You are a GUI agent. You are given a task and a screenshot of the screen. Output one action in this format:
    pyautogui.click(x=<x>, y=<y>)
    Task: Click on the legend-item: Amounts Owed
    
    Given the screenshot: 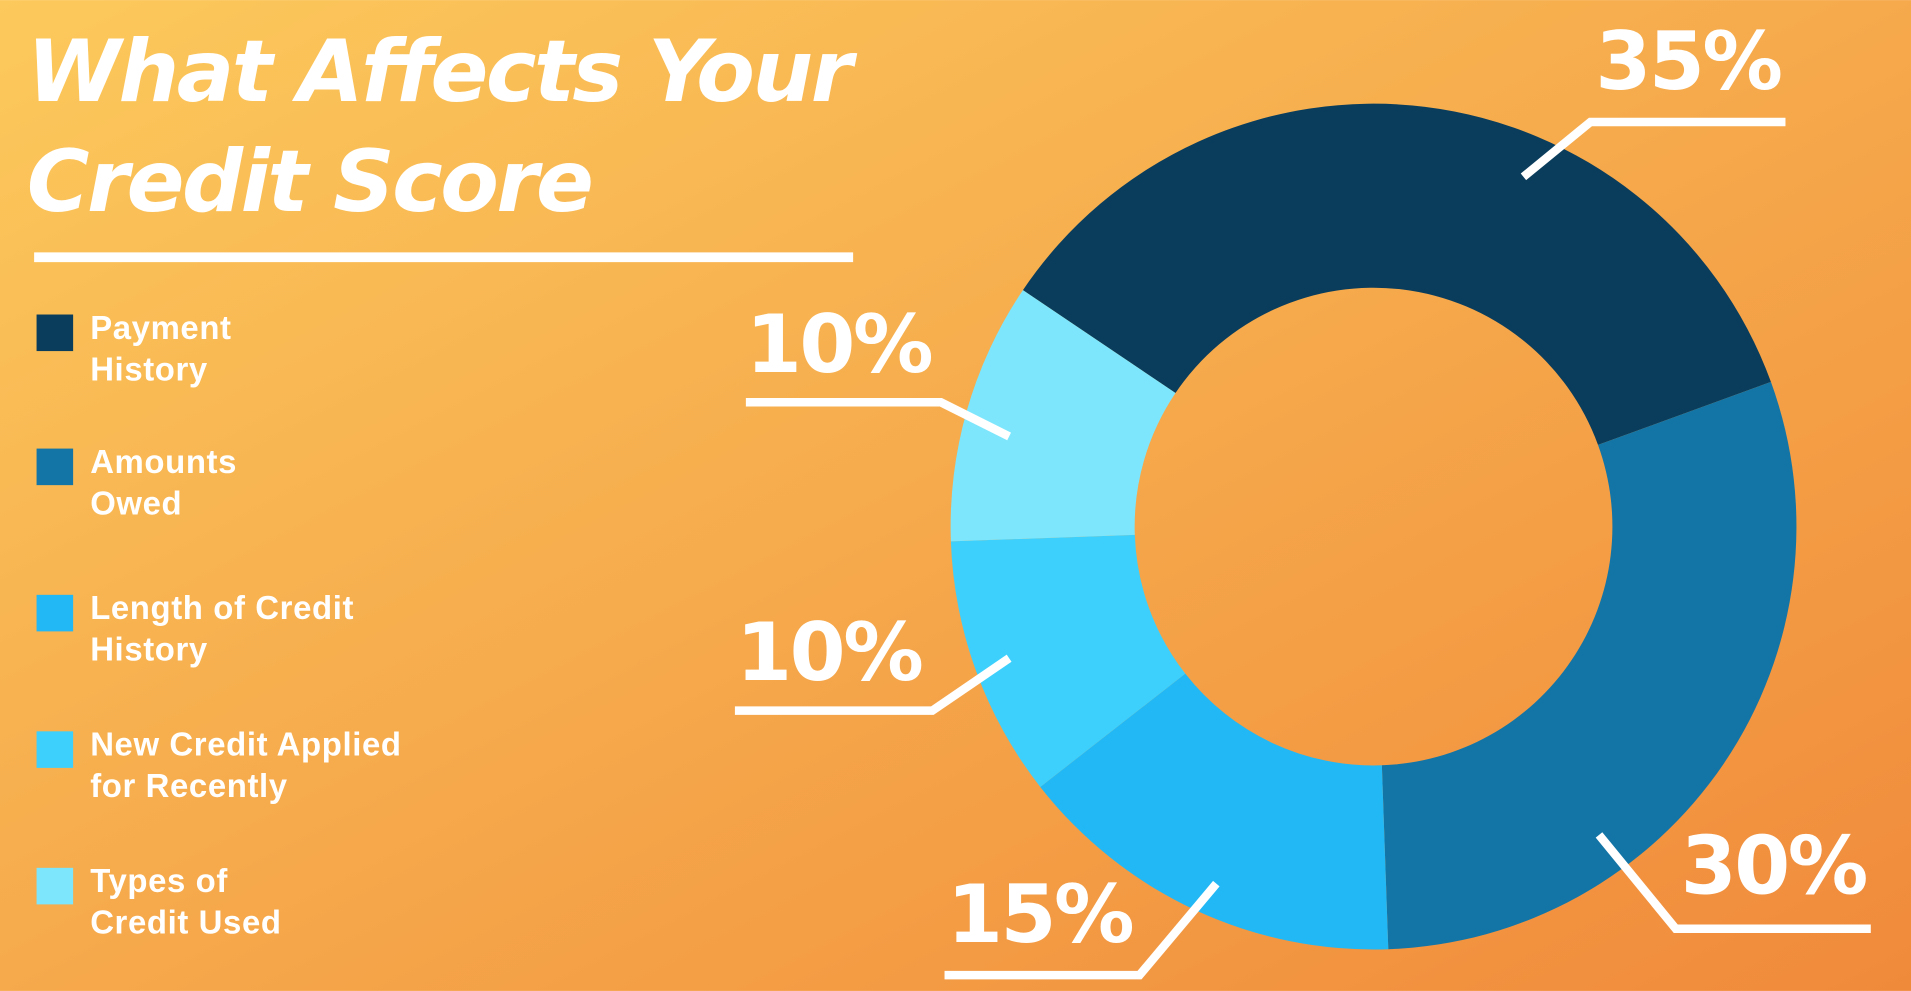 What is the action you would take?
    pyautogui.click(x=164, y=482)
    